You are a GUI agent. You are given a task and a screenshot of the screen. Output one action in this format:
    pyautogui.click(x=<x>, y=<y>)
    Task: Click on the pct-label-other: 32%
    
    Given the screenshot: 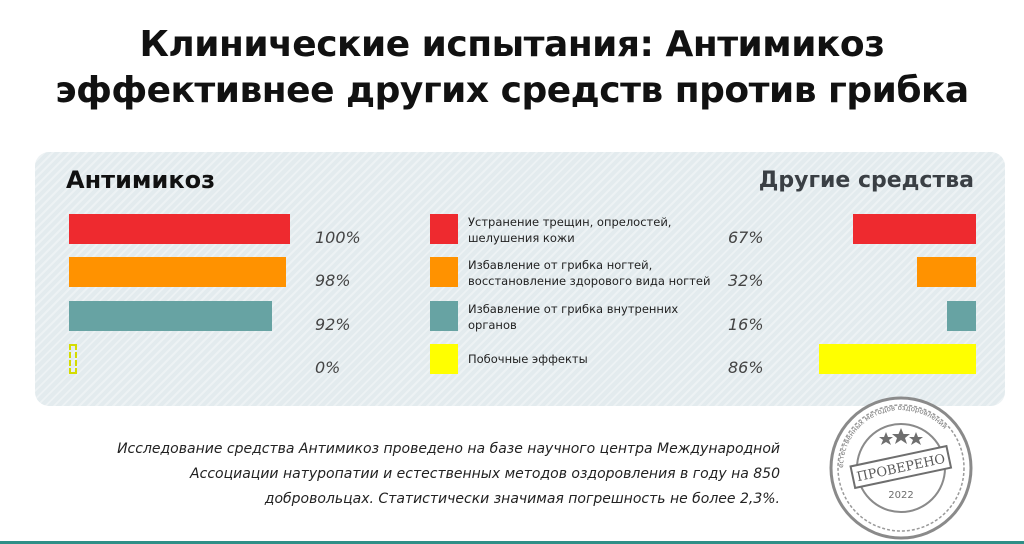 What is the action you would take?
    pyautogui.click(x=746, y=280)
    